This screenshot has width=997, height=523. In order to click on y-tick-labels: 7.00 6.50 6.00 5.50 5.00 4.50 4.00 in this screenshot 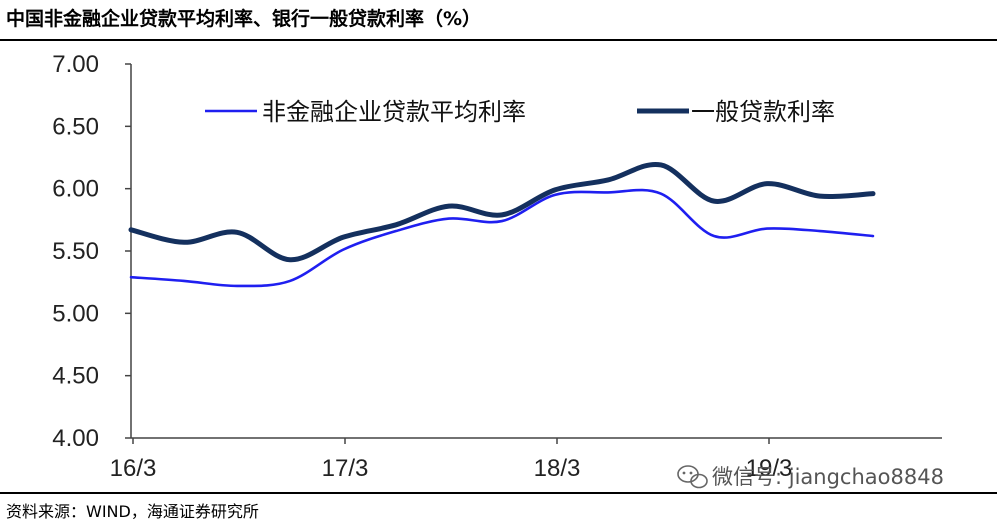, I will do `click(75, 251)`.